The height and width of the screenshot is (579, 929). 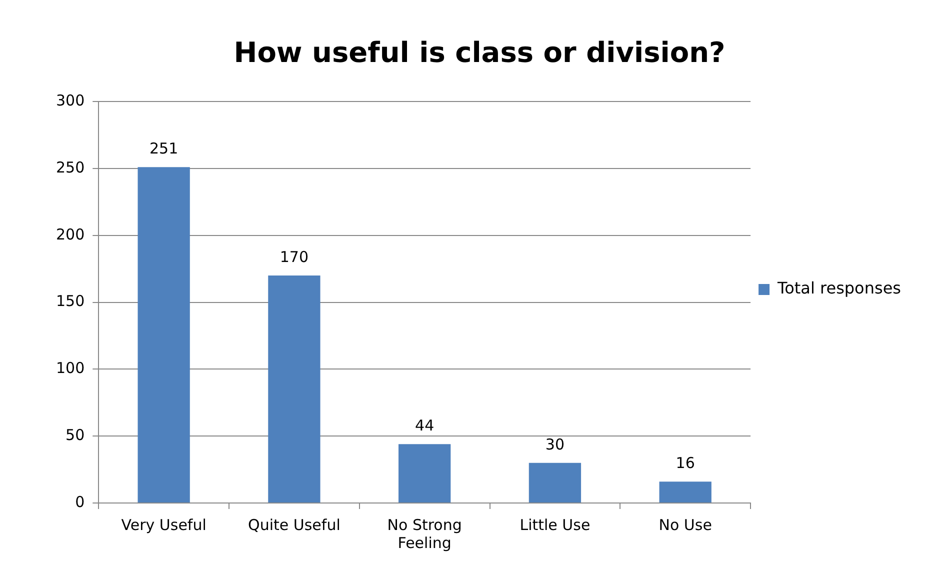 What do you see at coordinates (294, 525) in the screenshot?
I see `x-tick-label: Quite Useful` at bounding box center [294, 525].